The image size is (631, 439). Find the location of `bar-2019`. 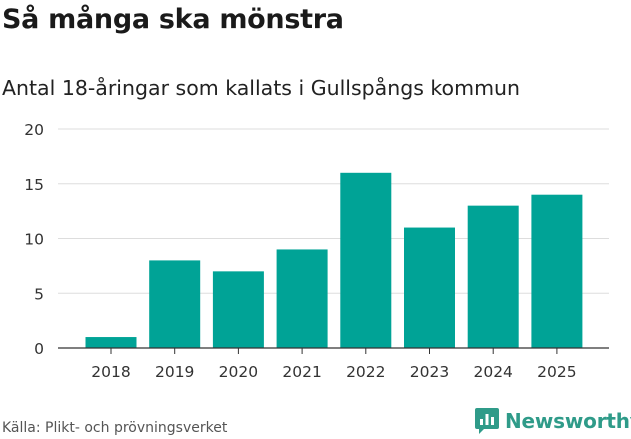

bar-2019 is located at coordinates (175, 304).